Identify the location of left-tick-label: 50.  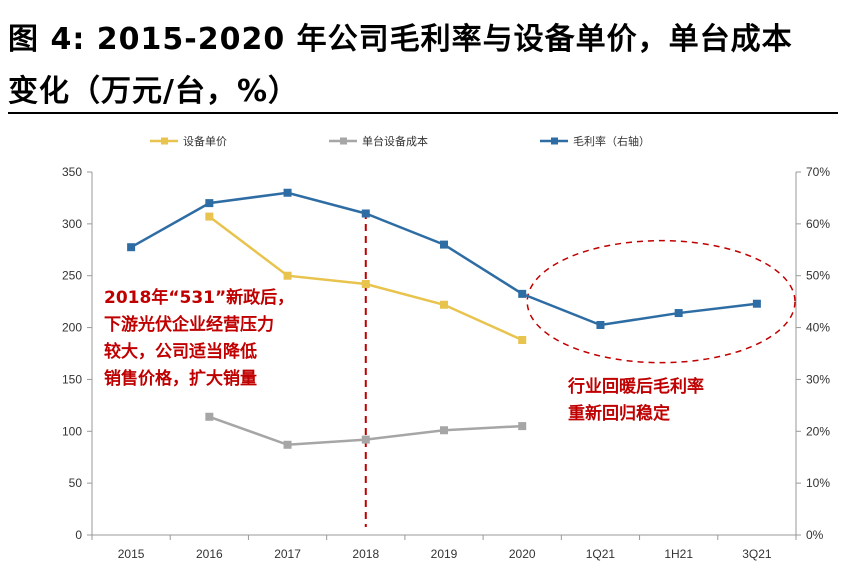
(76, 483).